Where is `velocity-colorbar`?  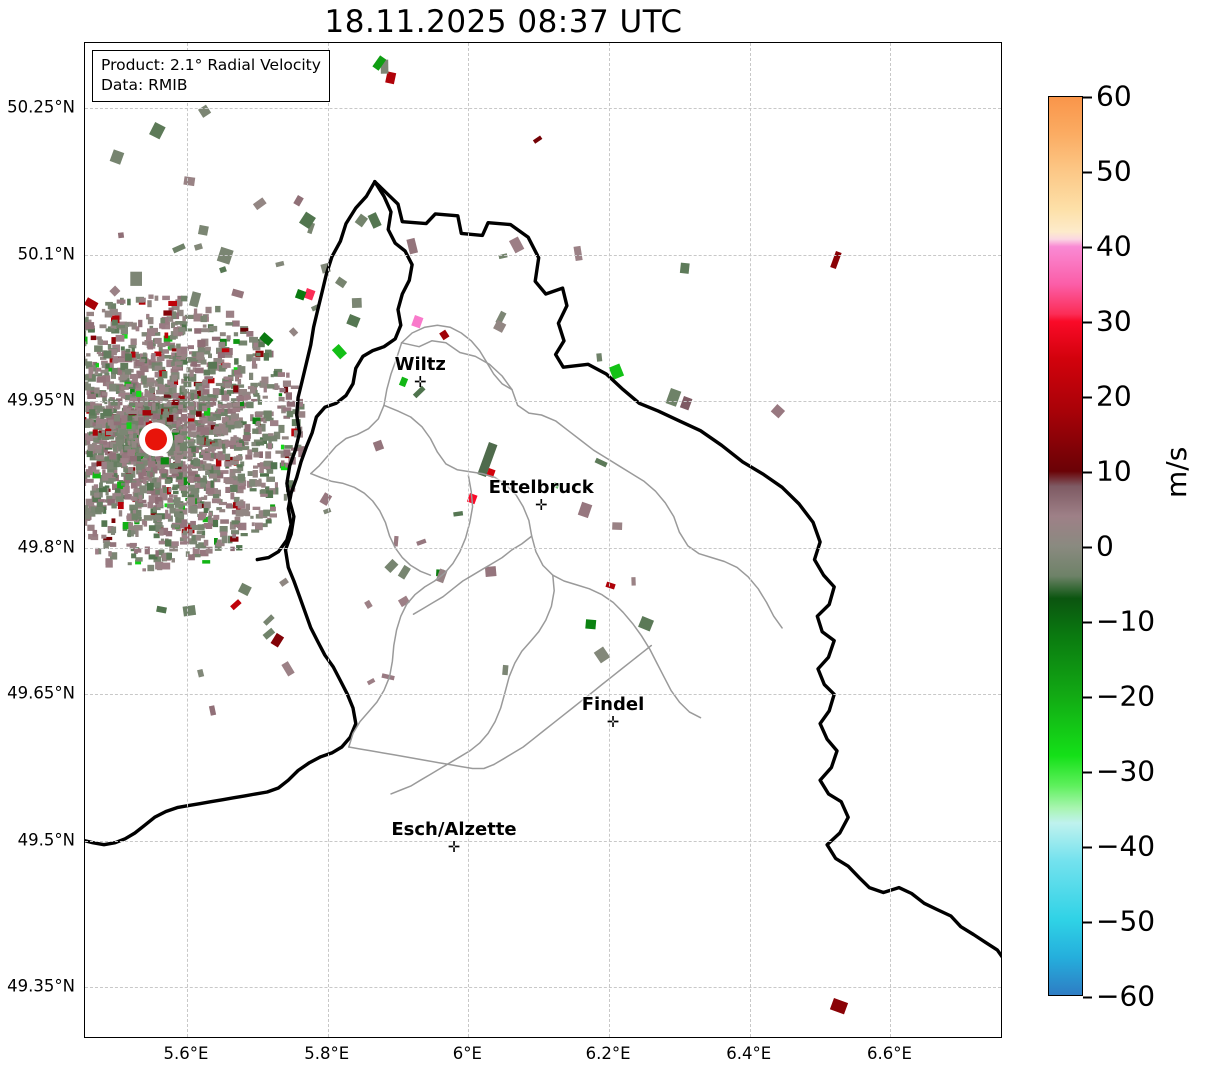 velocity-colorbar is located at coordinates (1065, 546).